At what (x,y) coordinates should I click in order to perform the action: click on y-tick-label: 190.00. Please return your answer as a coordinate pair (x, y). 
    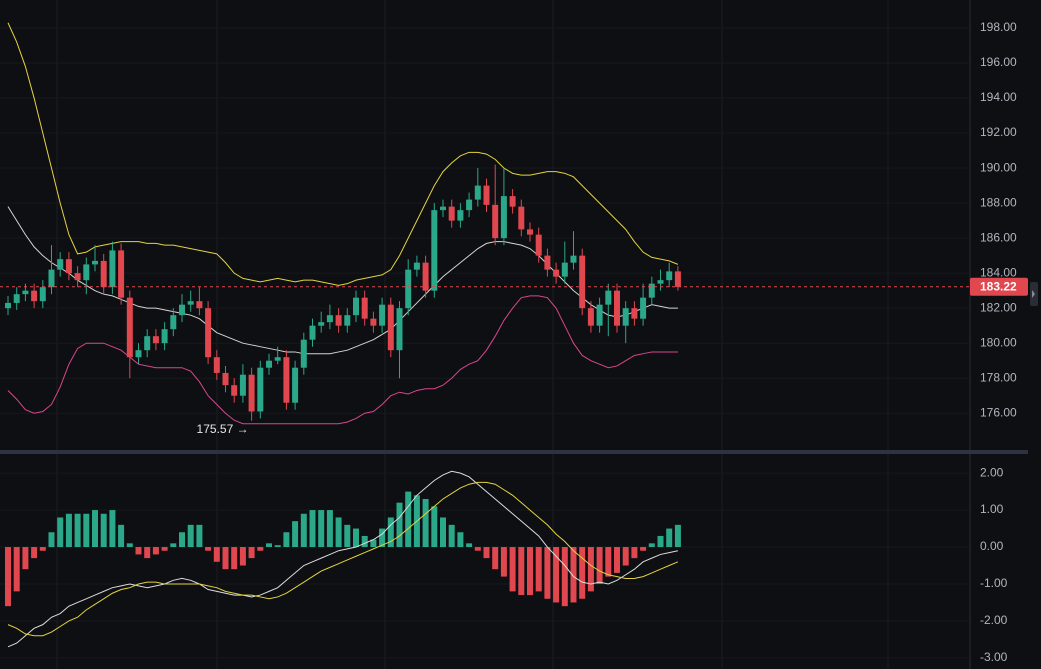
    Looking at the image, I should click on (998, 167).